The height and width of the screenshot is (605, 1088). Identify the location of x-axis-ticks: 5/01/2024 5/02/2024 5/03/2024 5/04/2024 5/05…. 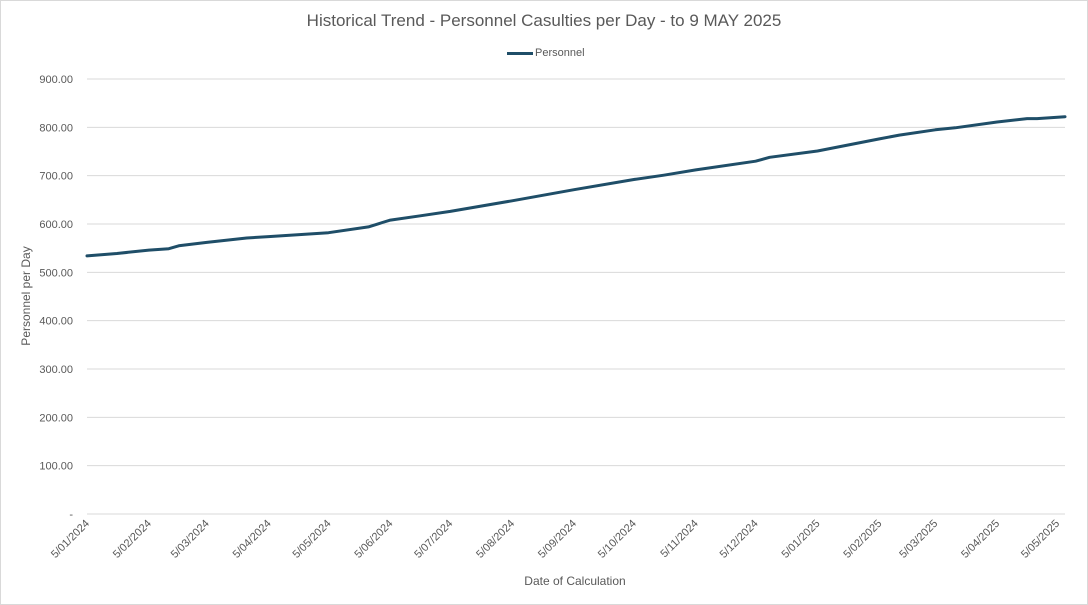
(555, 539).